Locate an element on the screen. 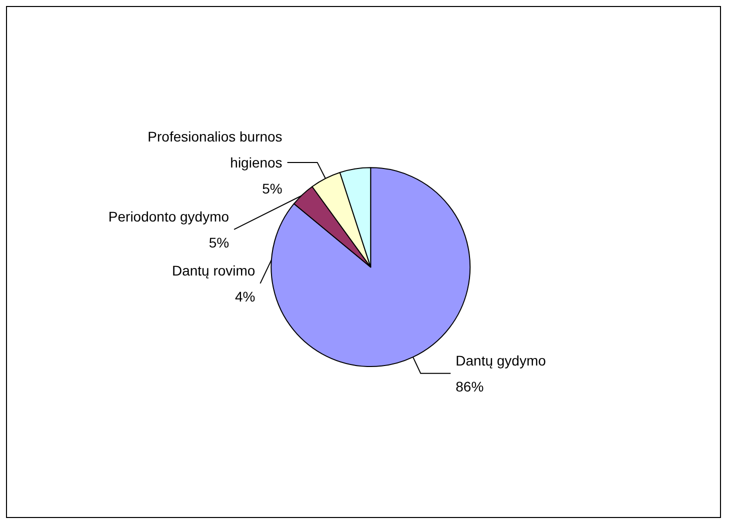 This screenshot has width=729, height=527. slice-label: Dantų rovimo is located at coordinates (214, 270).